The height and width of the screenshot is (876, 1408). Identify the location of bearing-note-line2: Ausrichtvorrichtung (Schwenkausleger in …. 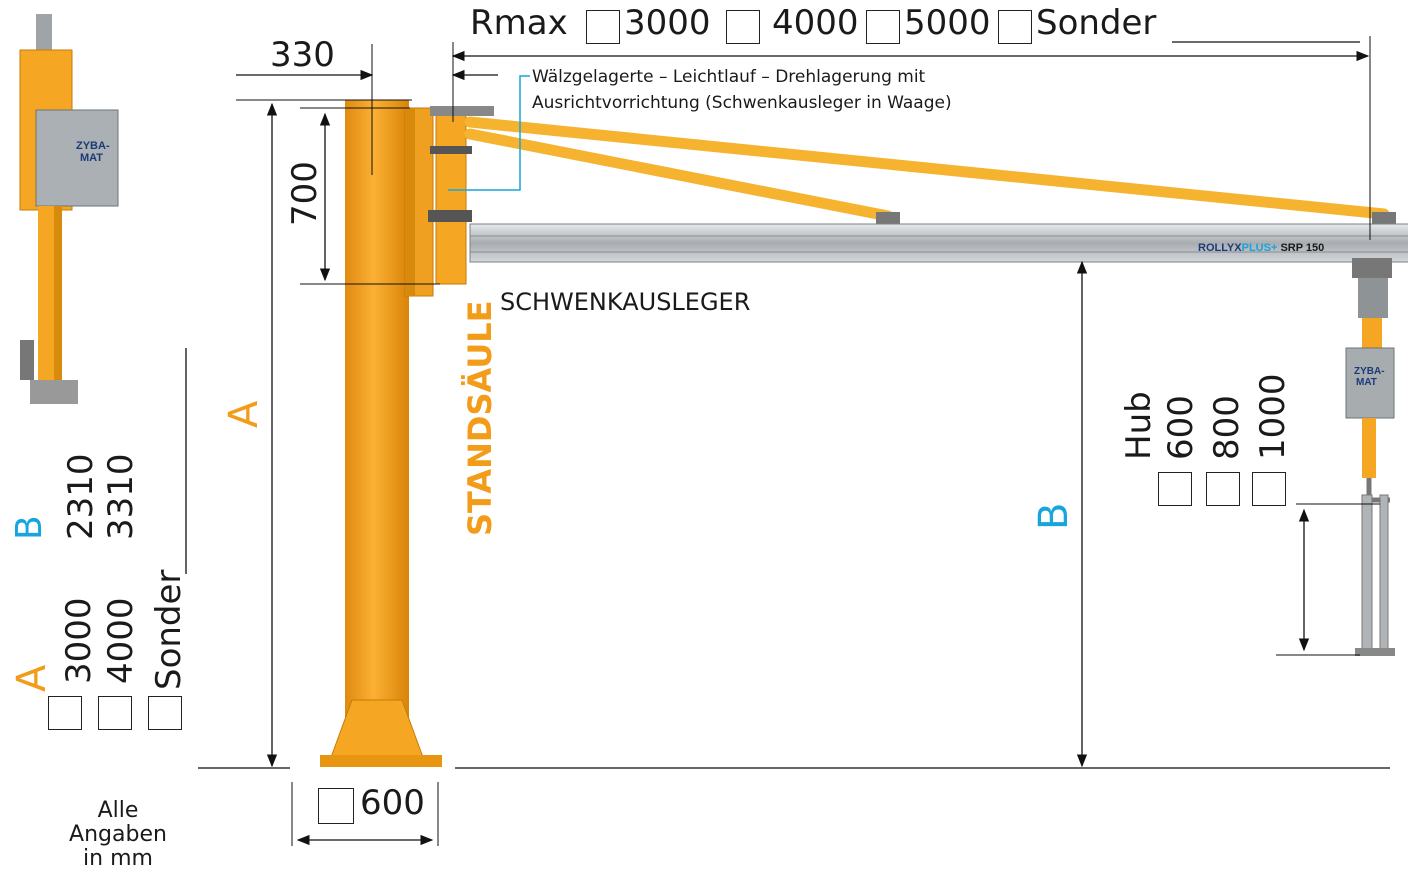
(742, 103).